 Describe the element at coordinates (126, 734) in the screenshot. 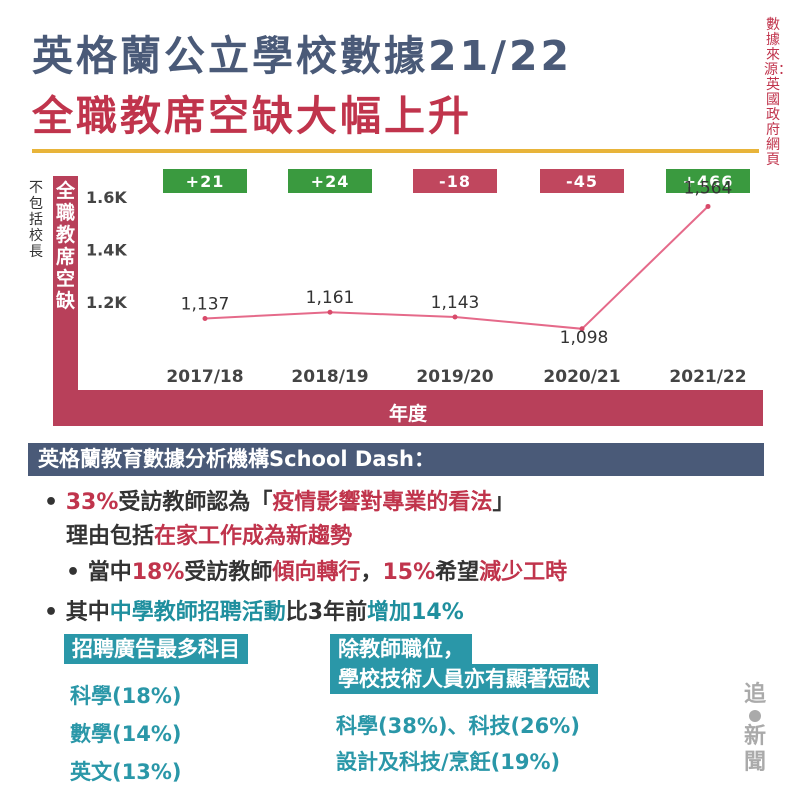

I see `subject-item: 數學(14%)` at that location.